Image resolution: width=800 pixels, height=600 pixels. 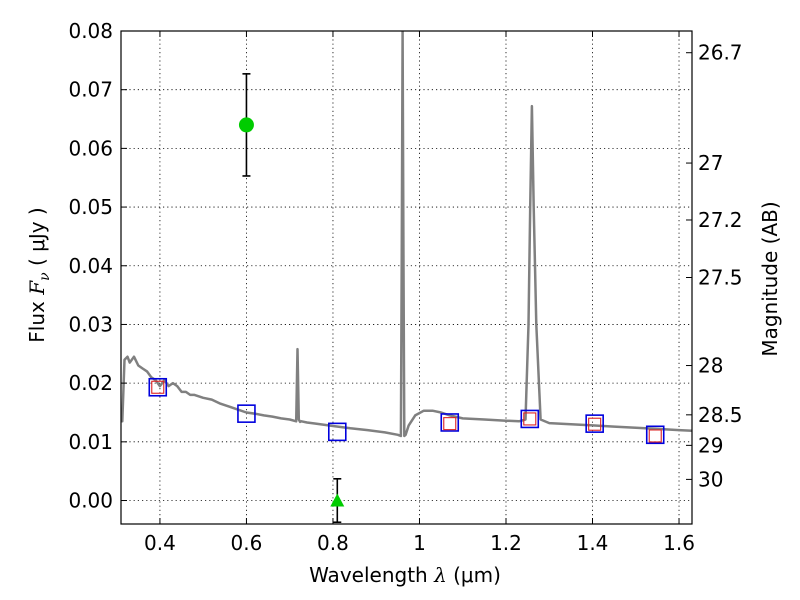 I want to click on y-tick-label: 0.06, so click(x=90, y=148).